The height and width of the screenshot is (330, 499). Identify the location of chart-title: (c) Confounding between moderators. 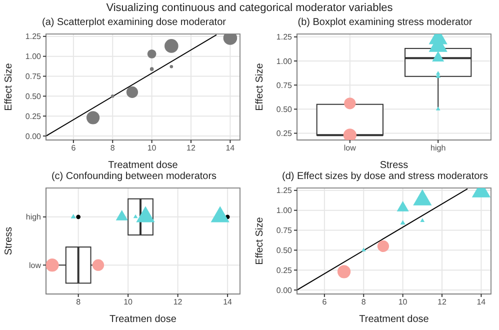
(134, 177).